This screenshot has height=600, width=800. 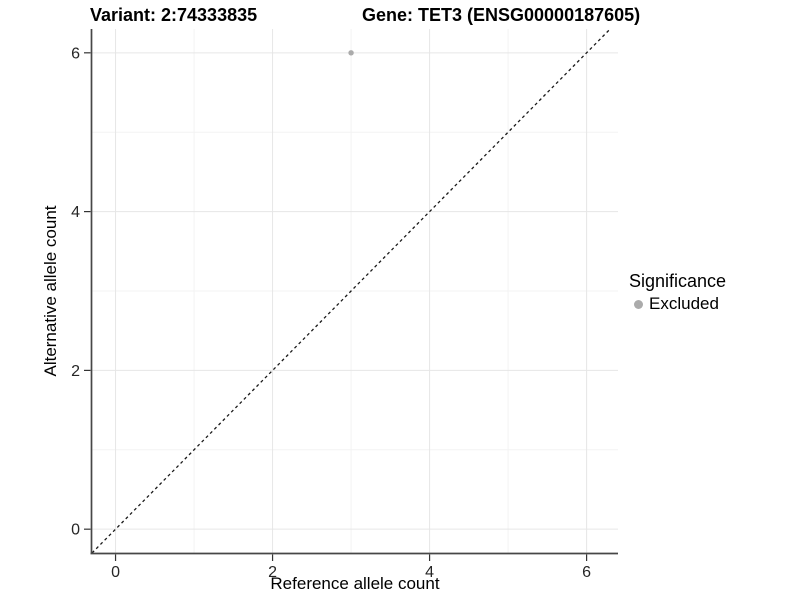 What do you see at coordinates (272, 572) in the screenshot?
I see `x-tick-label: 2` at bounding box center [272, 572].